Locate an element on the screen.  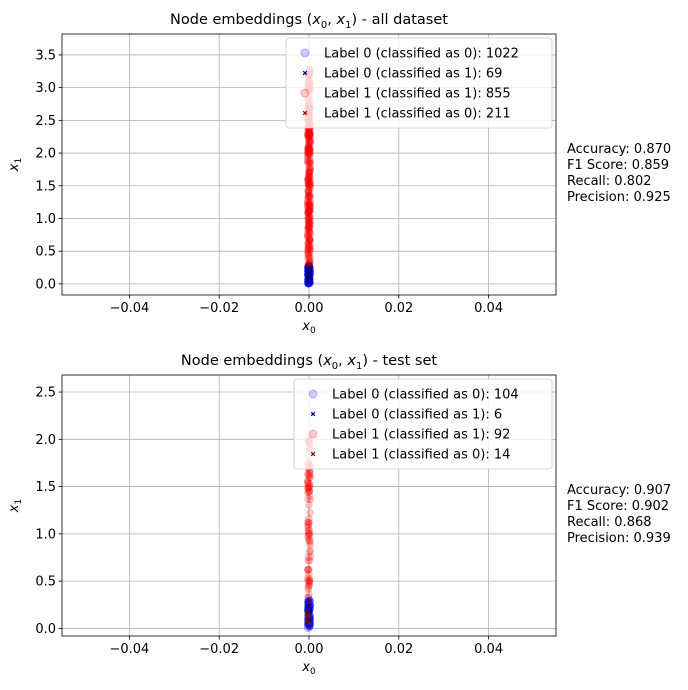
y-tick-label: 1.5 is located at coordinates (45, 487).